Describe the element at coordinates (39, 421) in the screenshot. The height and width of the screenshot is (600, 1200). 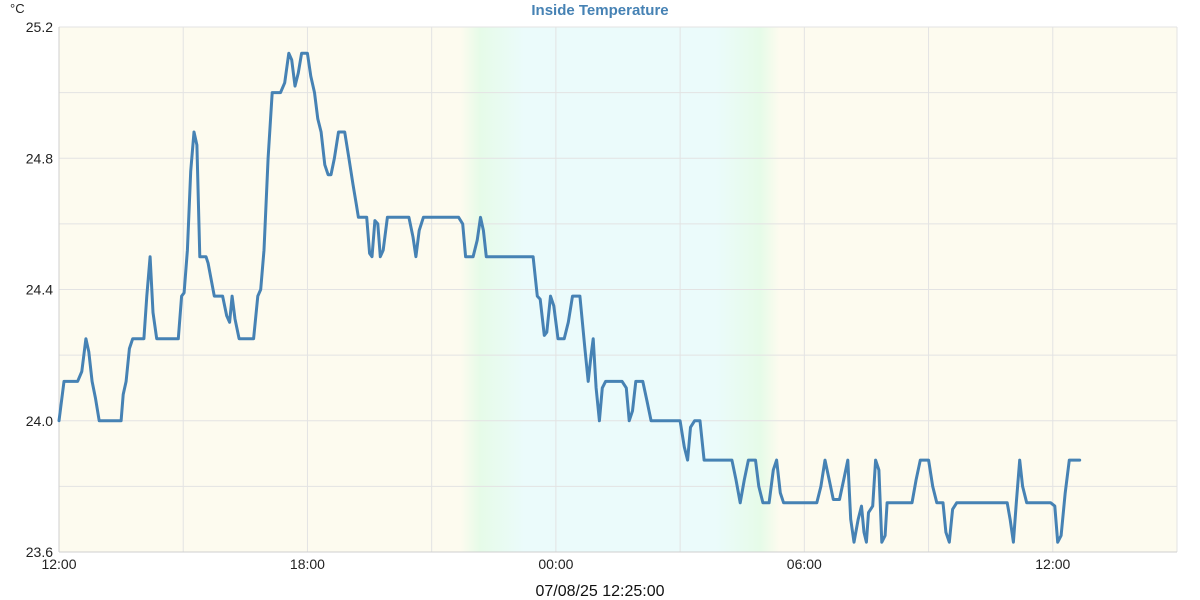
I see `y-tick-label: 24.0` at that location.